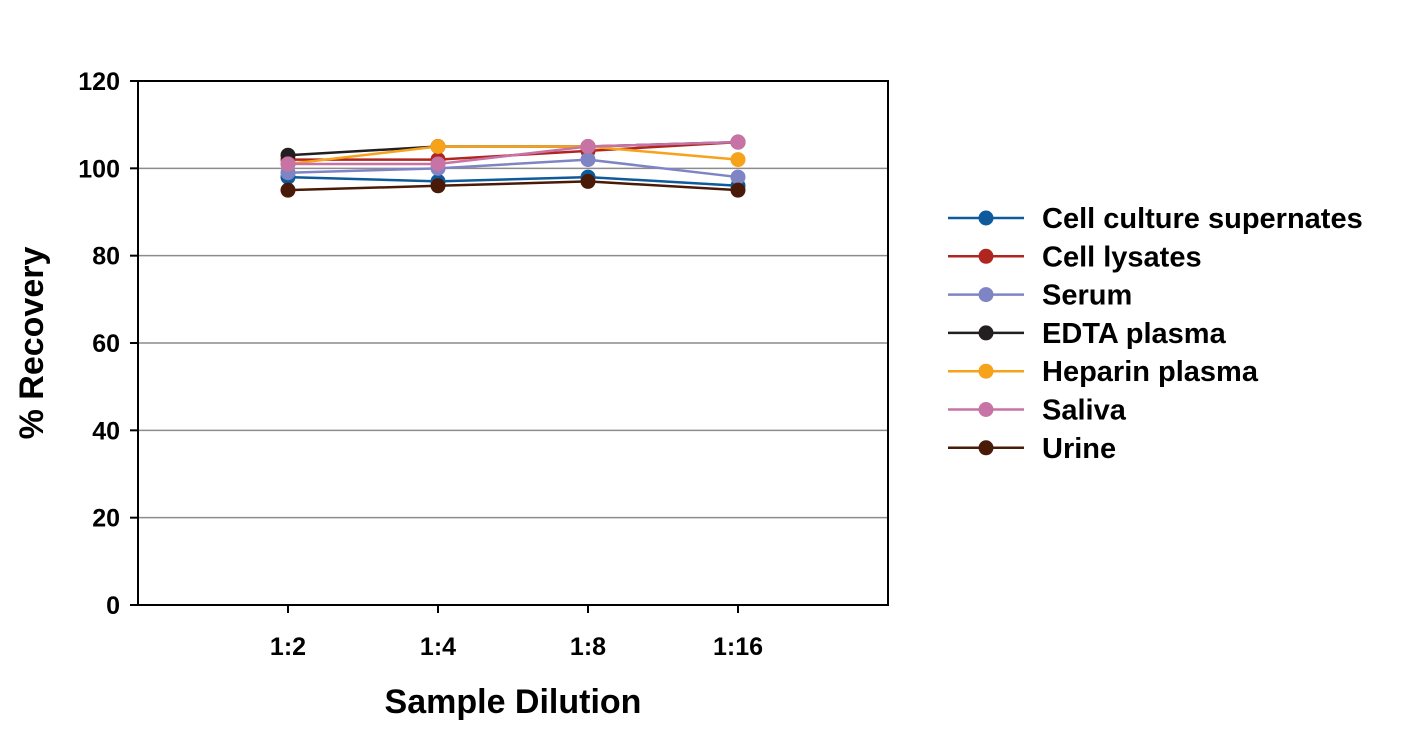 The image size is (1426, 729). What do you see at coordinates (1079, 449) in the screenshot?
I see `legend-label: Urine` at bounding box center [1079, 449].